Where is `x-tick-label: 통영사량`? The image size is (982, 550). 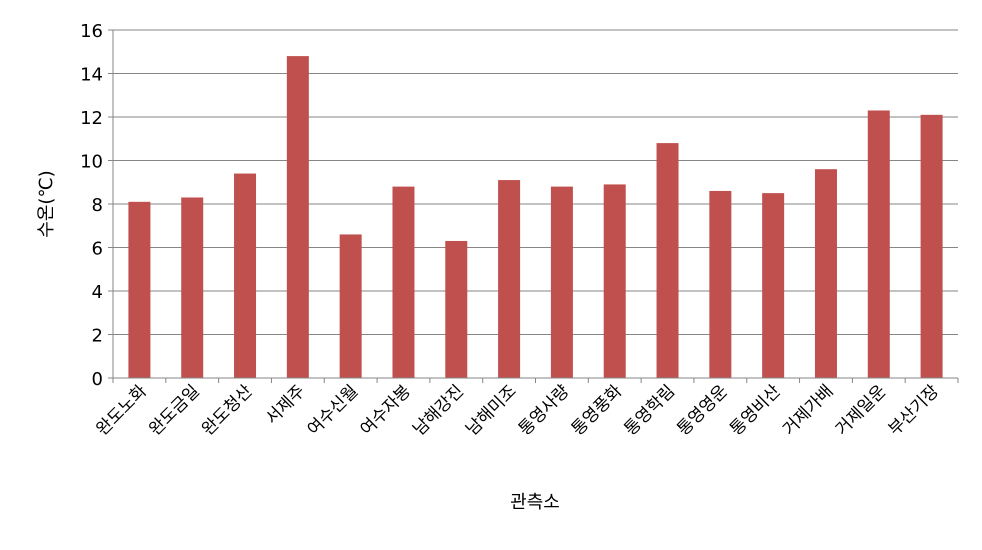
x-tick-label: 통영사량 is located at coordinates (544, 410).